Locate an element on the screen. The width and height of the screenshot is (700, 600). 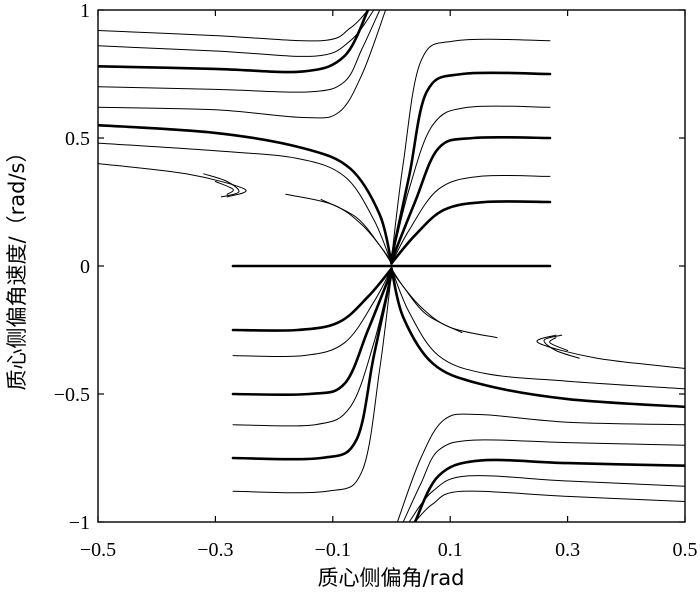
y-tick-label: −1 is located at coordinates (79, 523).